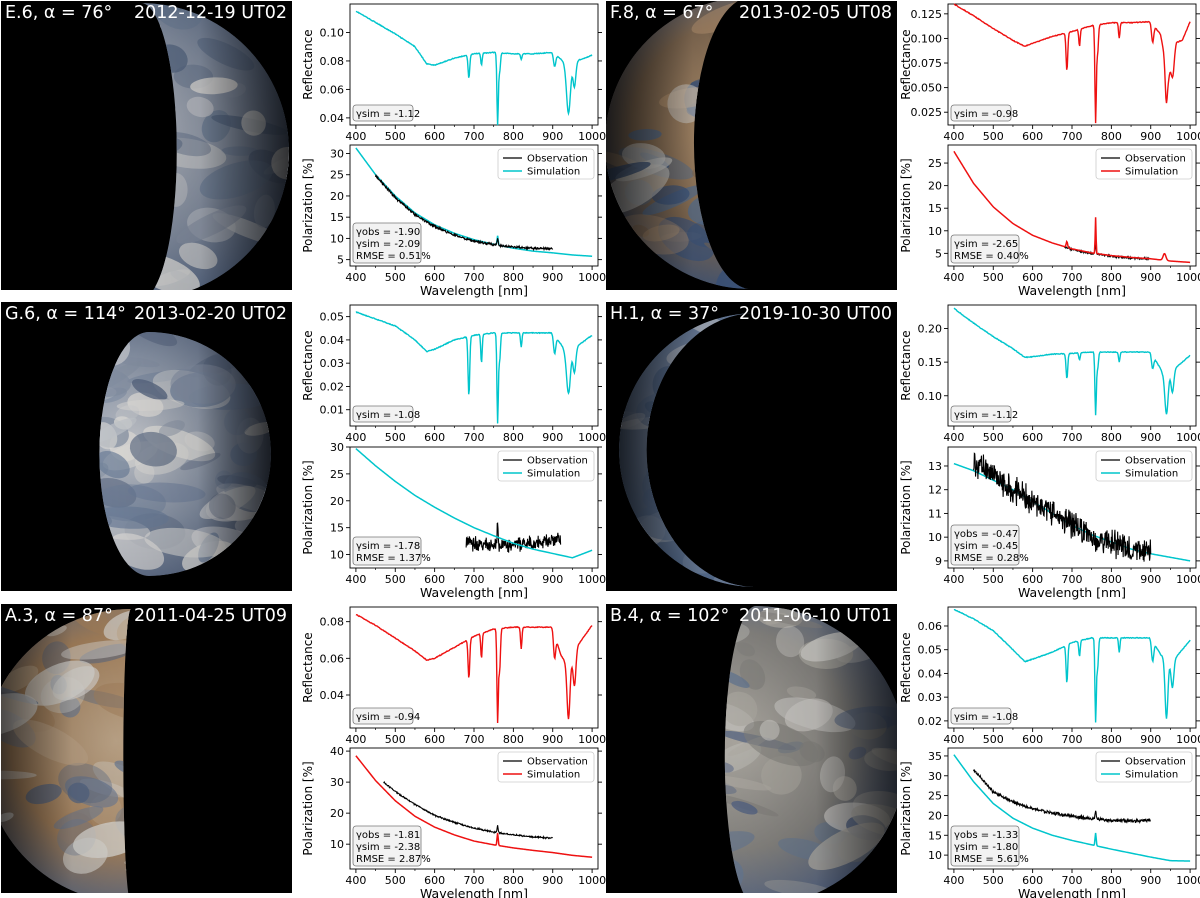 Image resolution: width=1200 pixels, height=898 pixels. Describe the element at coordinates (592, 880) in the screenshot. I see `pol-A3-xtick-label: 1000` at that location.